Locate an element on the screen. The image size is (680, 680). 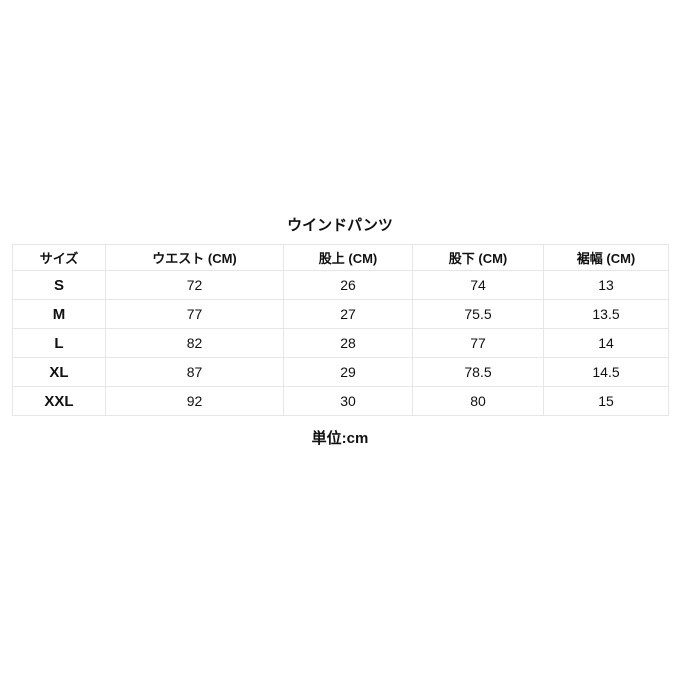
column-header: ウエスト (CM) is located at coordinates (194, 257).